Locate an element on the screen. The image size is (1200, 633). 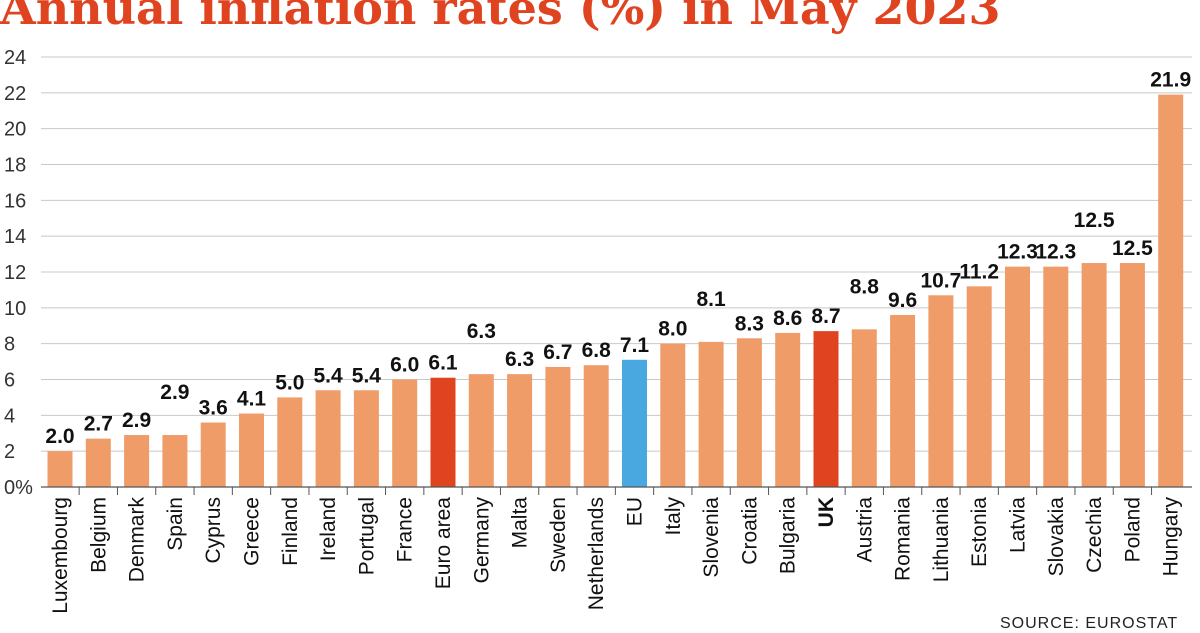
data-label: 8.3 is located at coordinates (749, 323).